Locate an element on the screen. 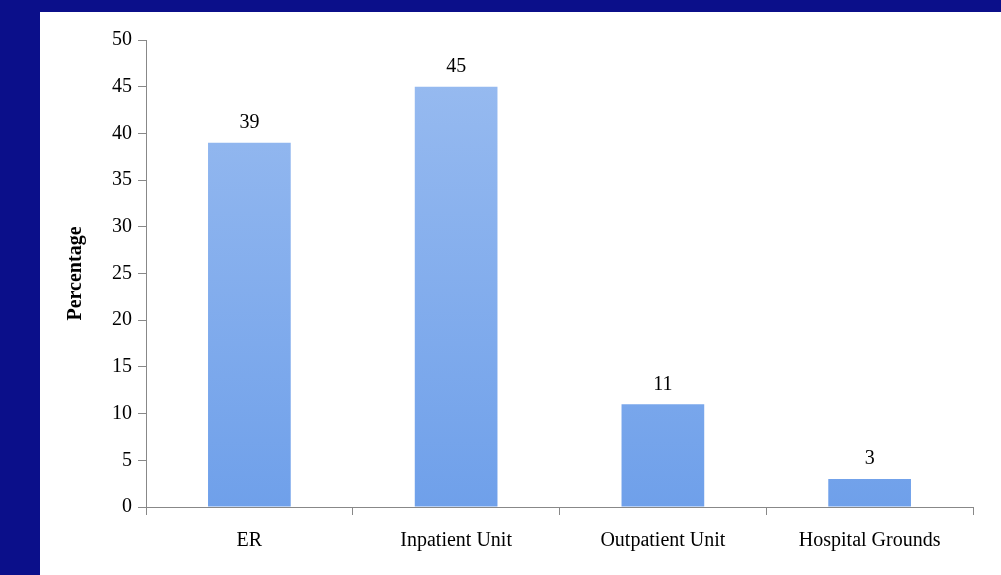 The image size is (1001, 575). y-tick-label: 5 is located at coordinates (127, 458).